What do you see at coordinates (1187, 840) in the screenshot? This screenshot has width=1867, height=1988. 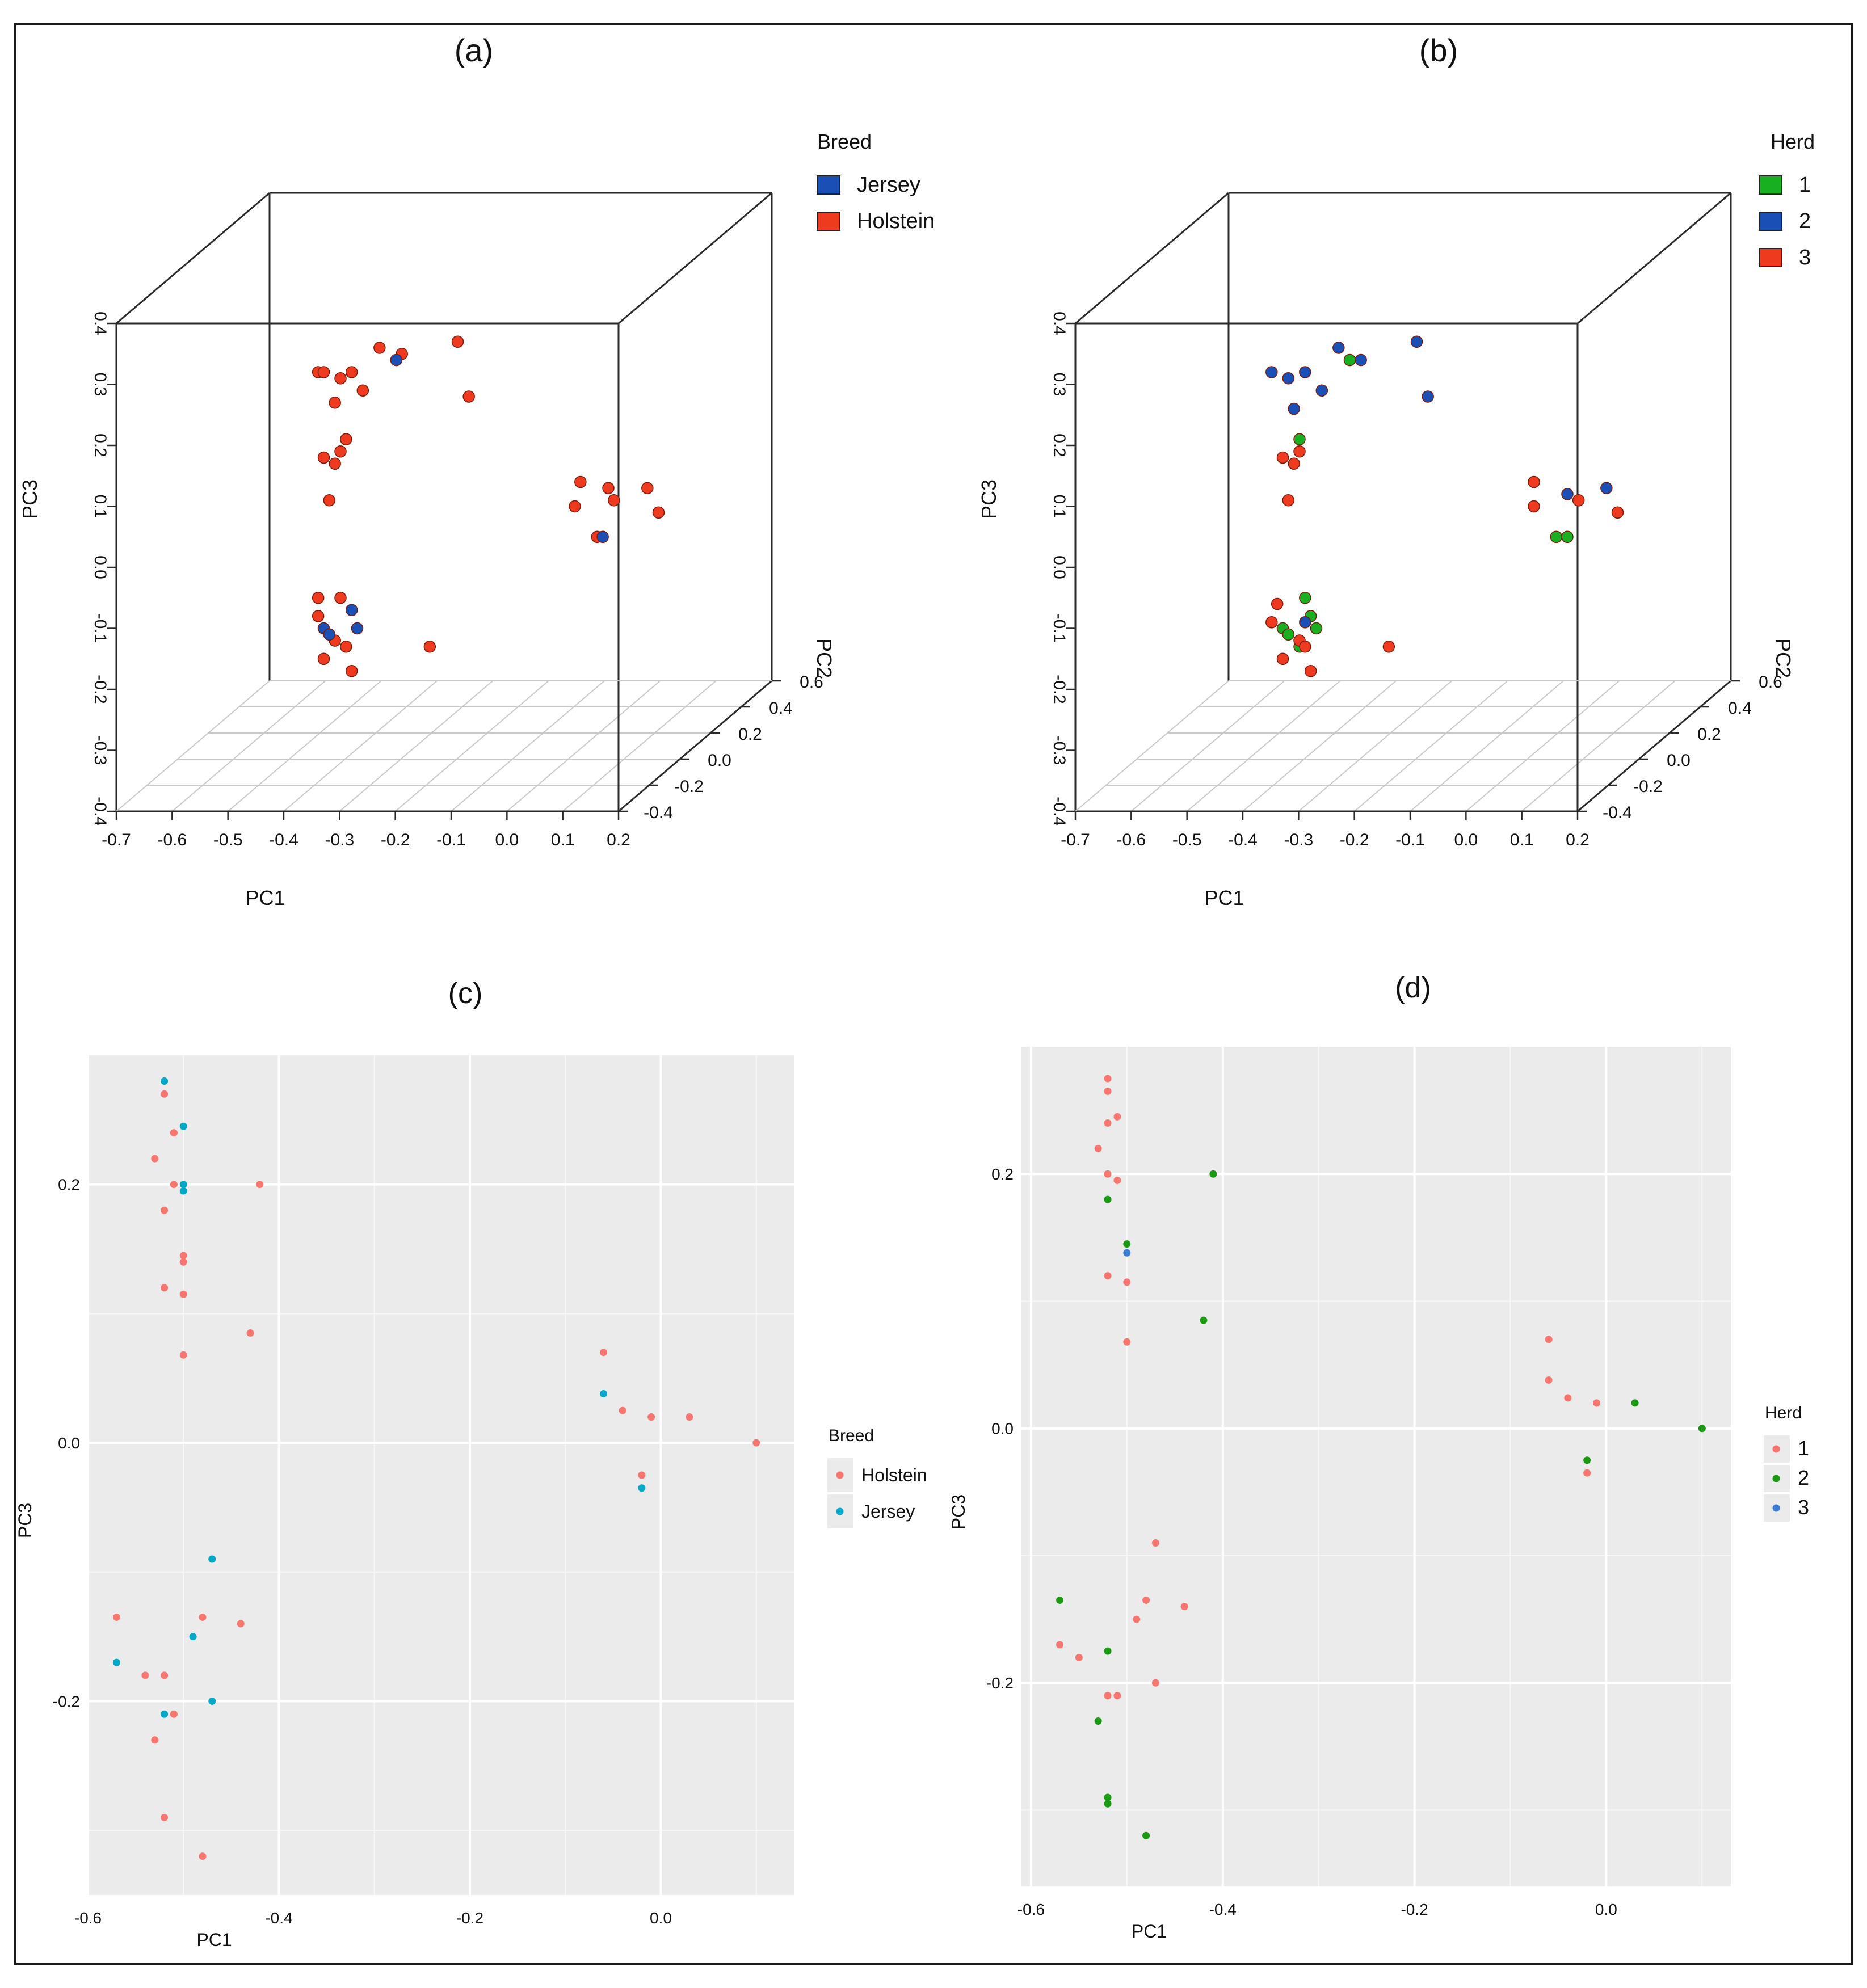 I see `x-tick-label: -0.5` at bounding box center [1187, 840].